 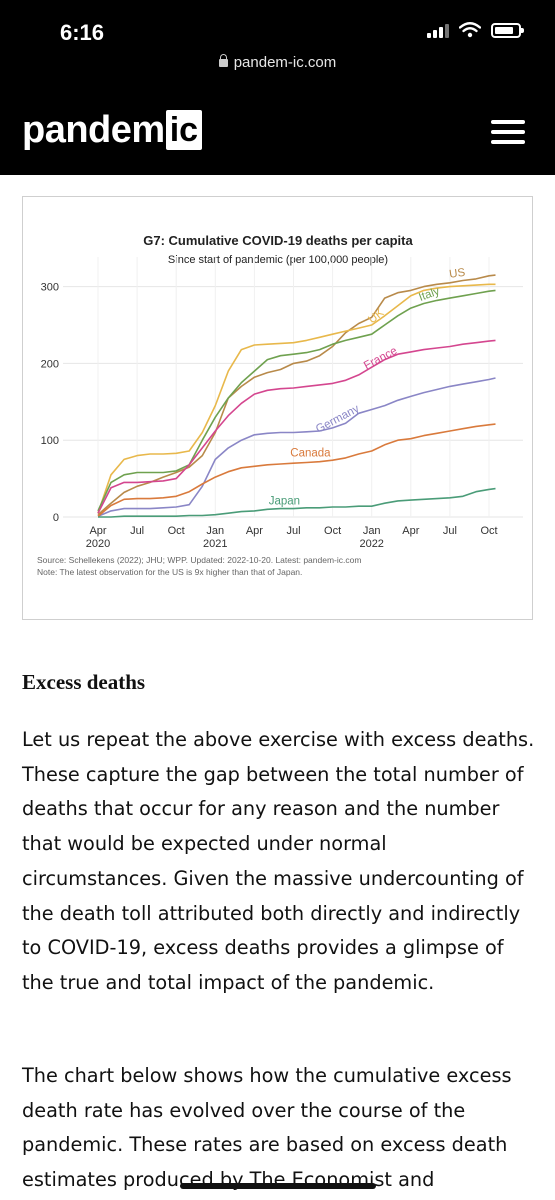 I want to click on y-tick-label: 200, so click(x=50, y=364).